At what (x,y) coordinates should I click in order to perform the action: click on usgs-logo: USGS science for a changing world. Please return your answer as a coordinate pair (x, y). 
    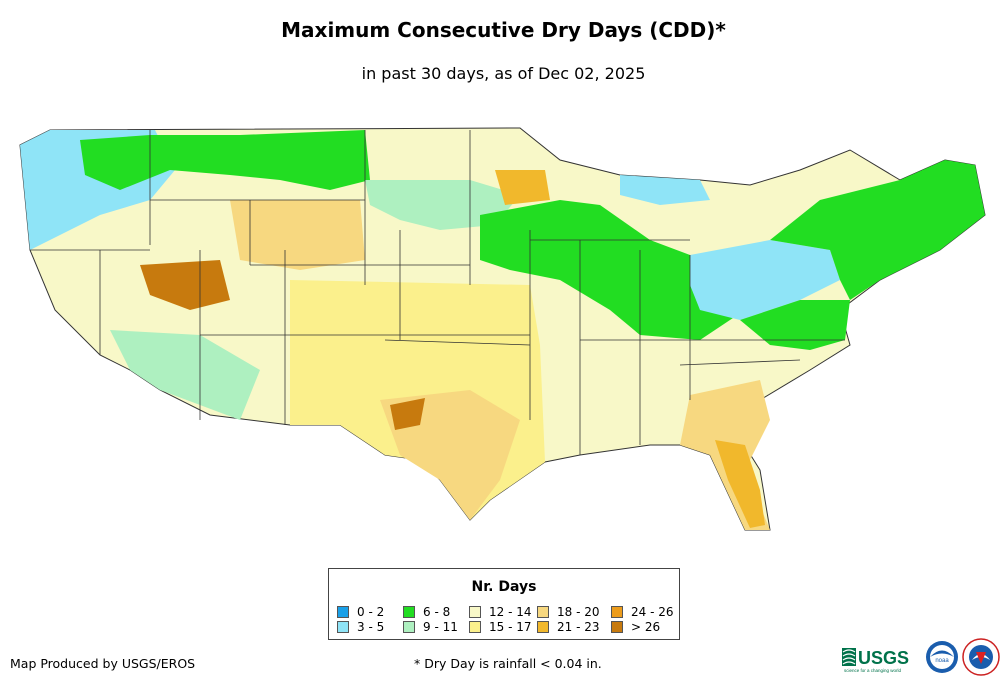
    Looking at the image, I should click on (875, 660).